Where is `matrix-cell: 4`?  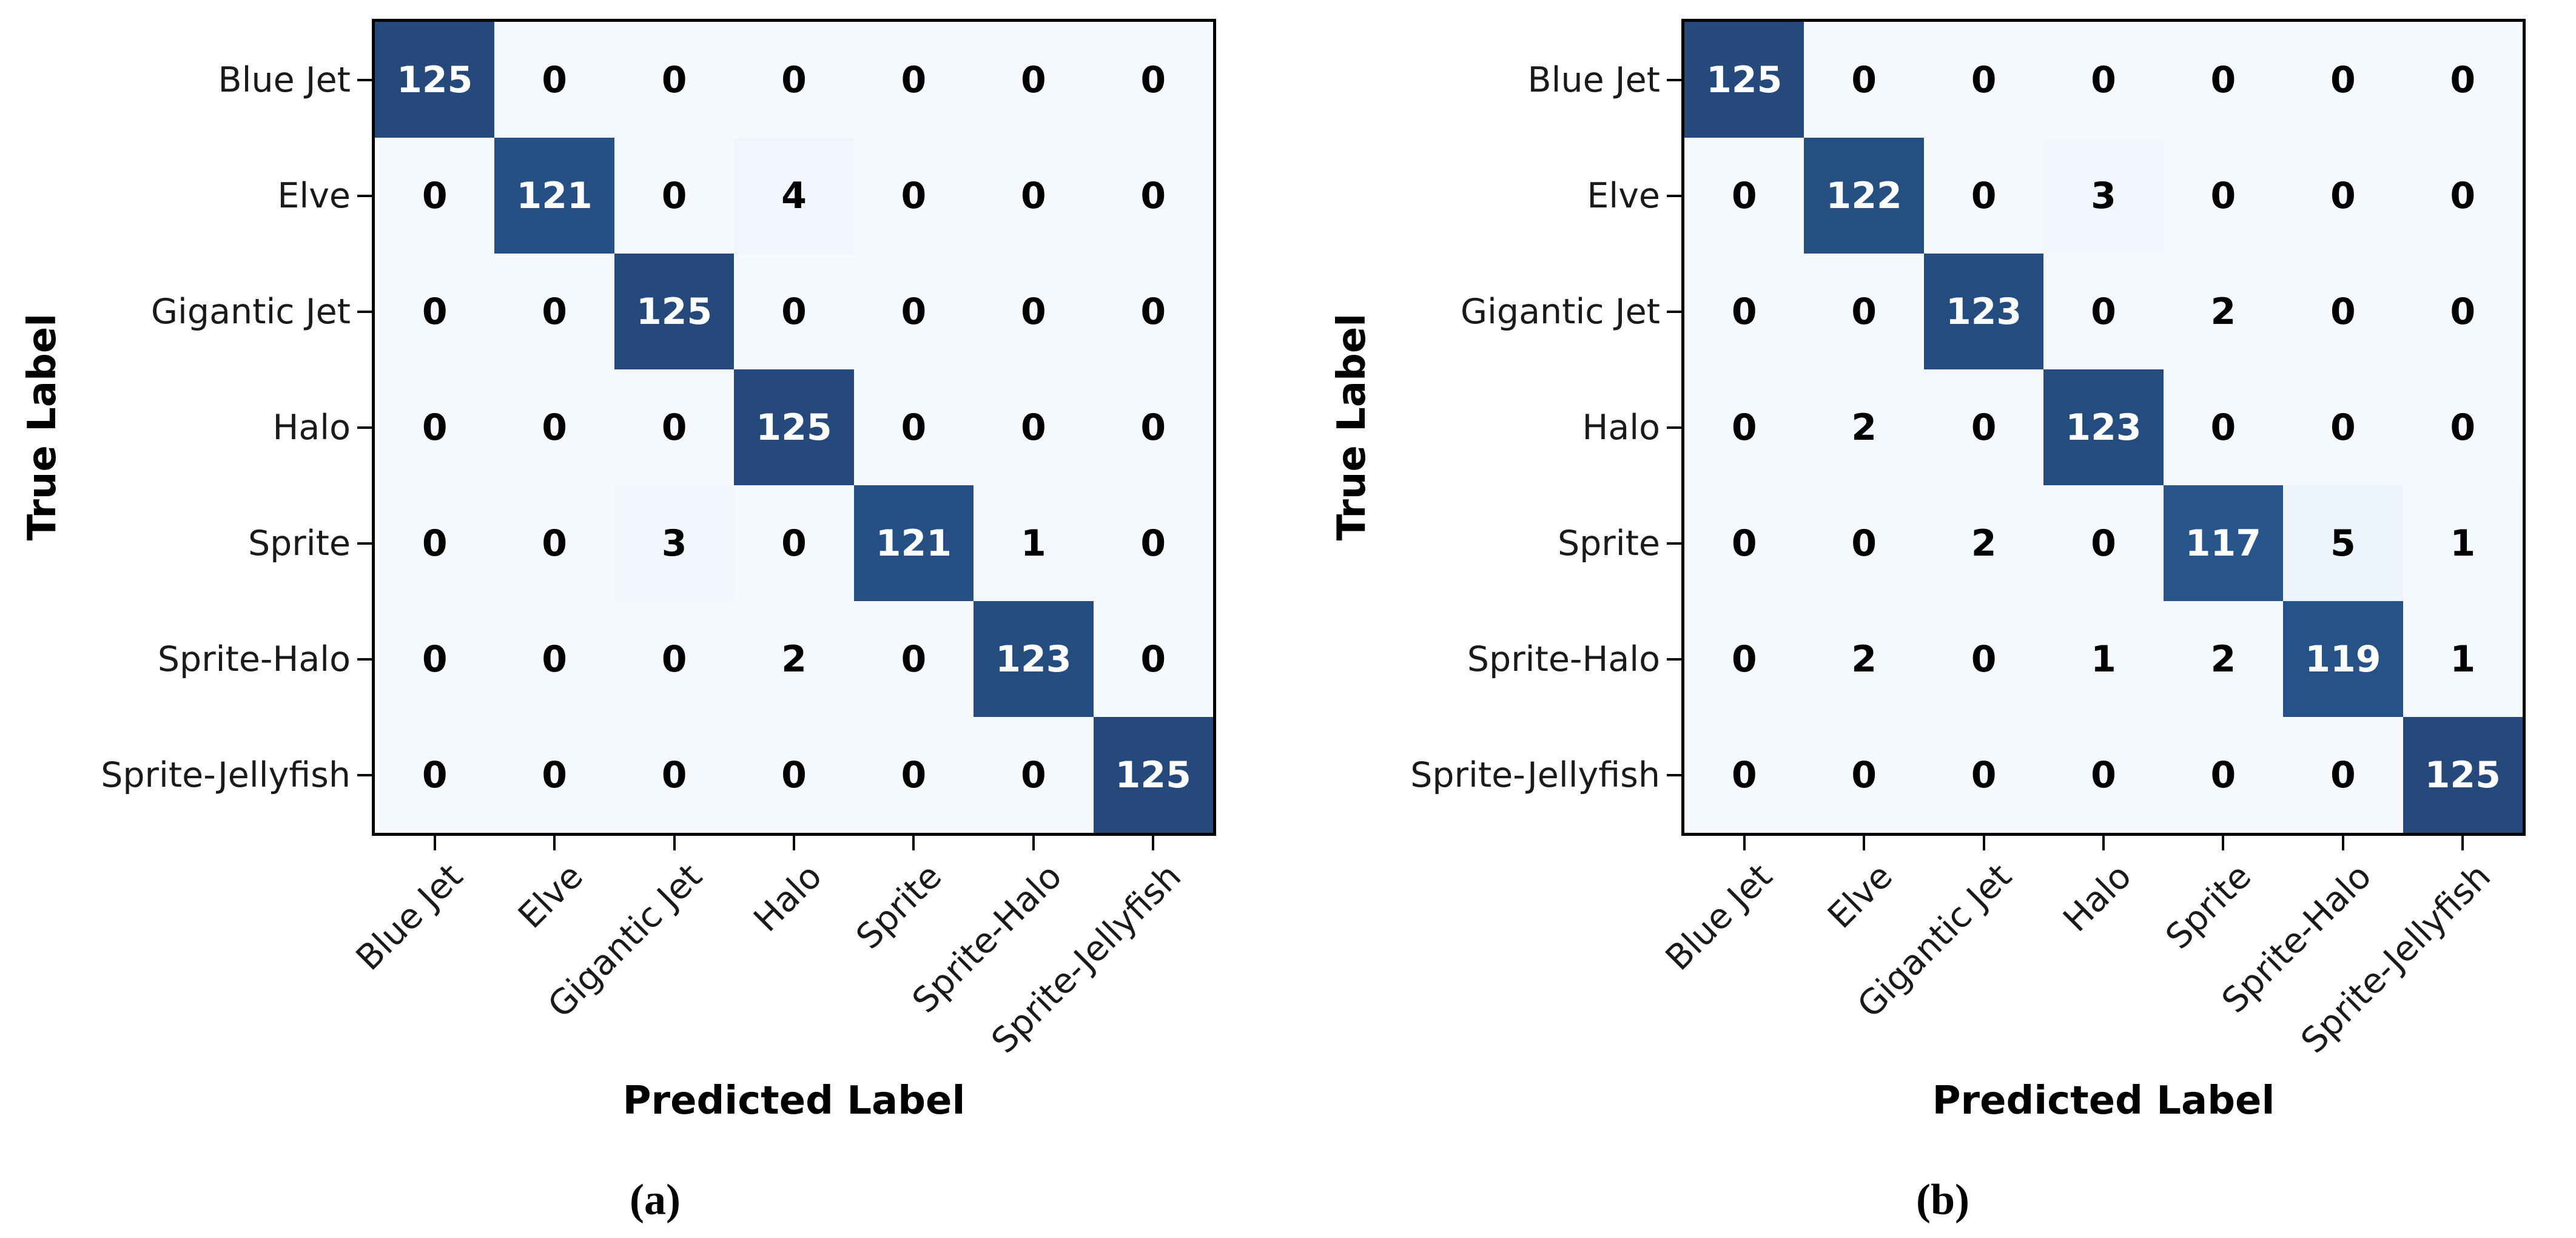
matrix-cell: 4 is located at coordinates (794, 196).